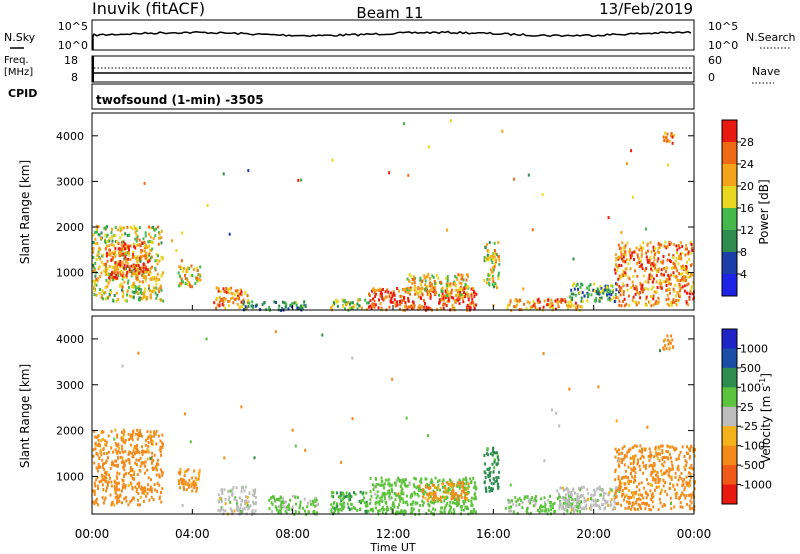 This screenshot has height=554, width=800. I want to click on x-tick-label: 16:00, so click(493, 534).